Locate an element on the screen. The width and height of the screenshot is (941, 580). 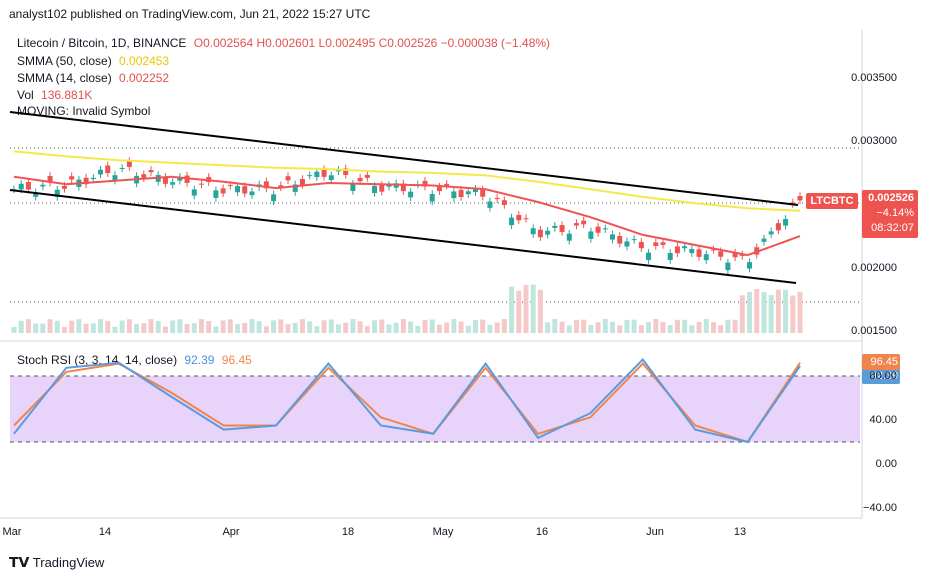
time-tick: 18 is located at coordinates (348, 532).